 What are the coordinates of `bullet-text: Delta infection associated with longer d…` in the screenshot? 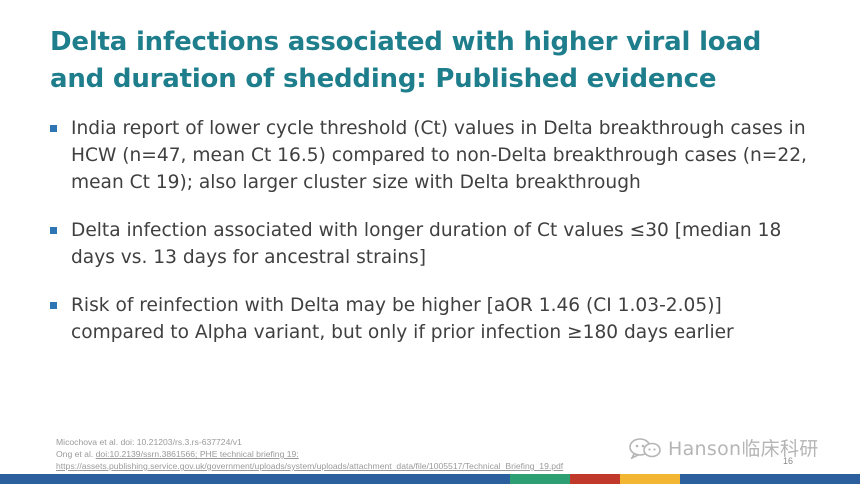 It's located at (426, 244).